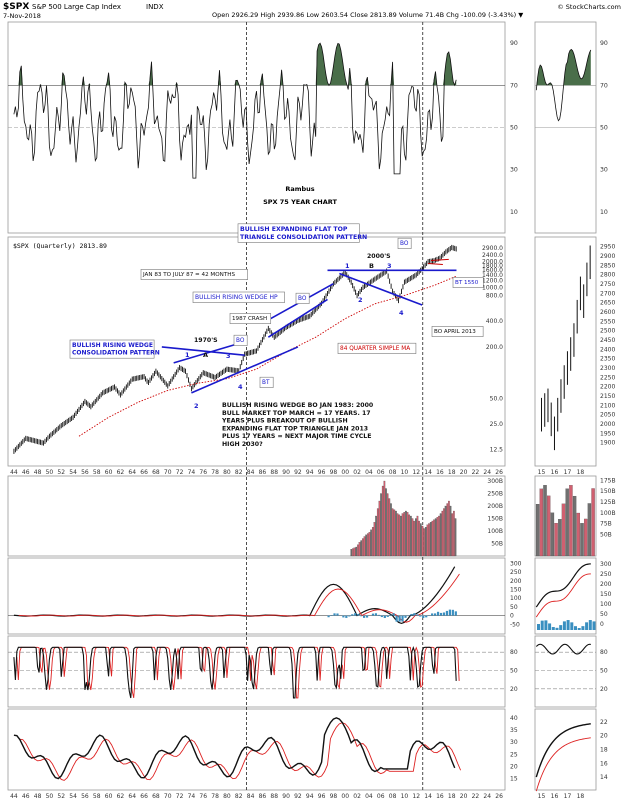 The image size is (624, 800). I want to click on volume-zoom-tick-label: 150B, so click(608, 491).